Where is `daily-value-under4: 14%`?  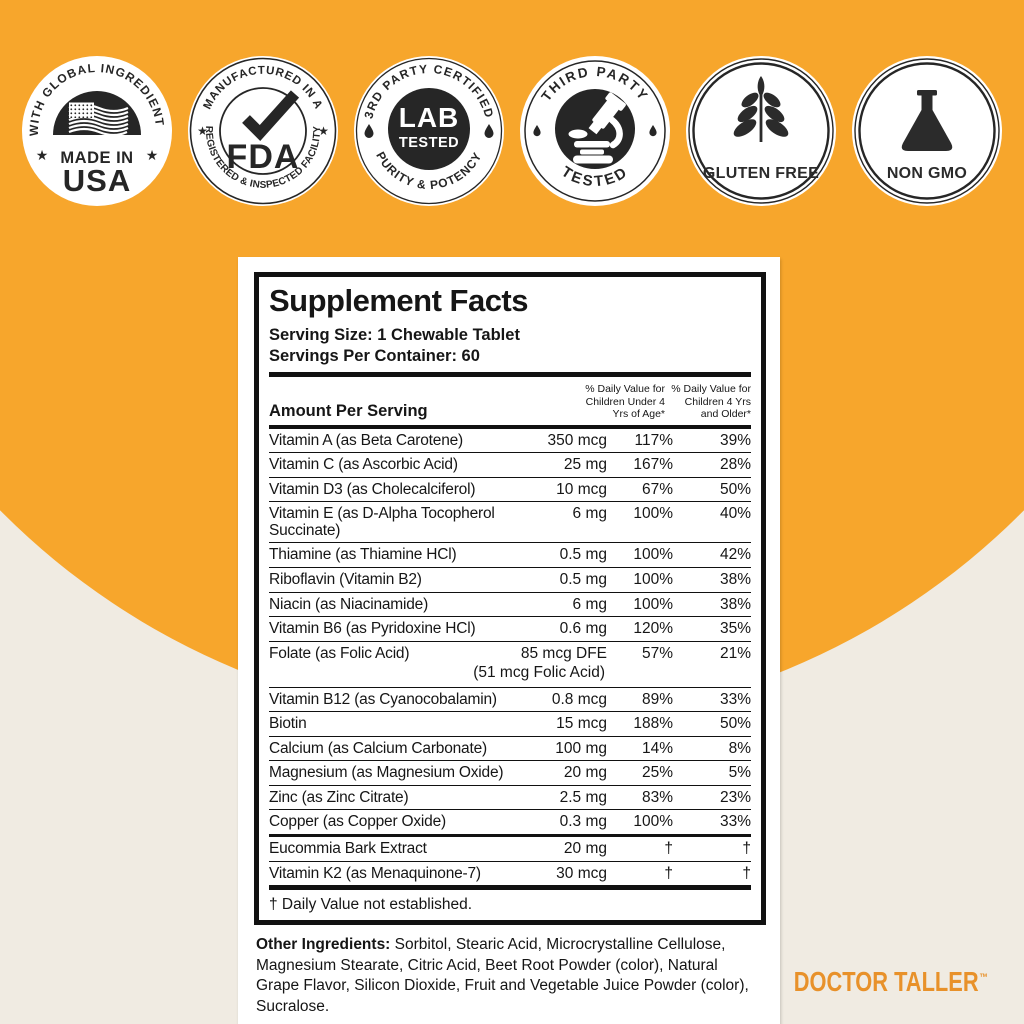
daily-value-under4: 14% is located at coordinates (657, 748).